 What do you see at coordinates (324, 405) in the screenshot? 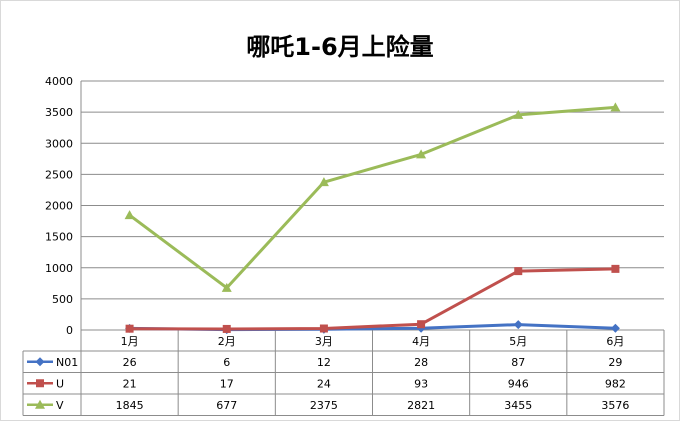
I see `table-cell-value: 2375` at bounding box center [324, 405].